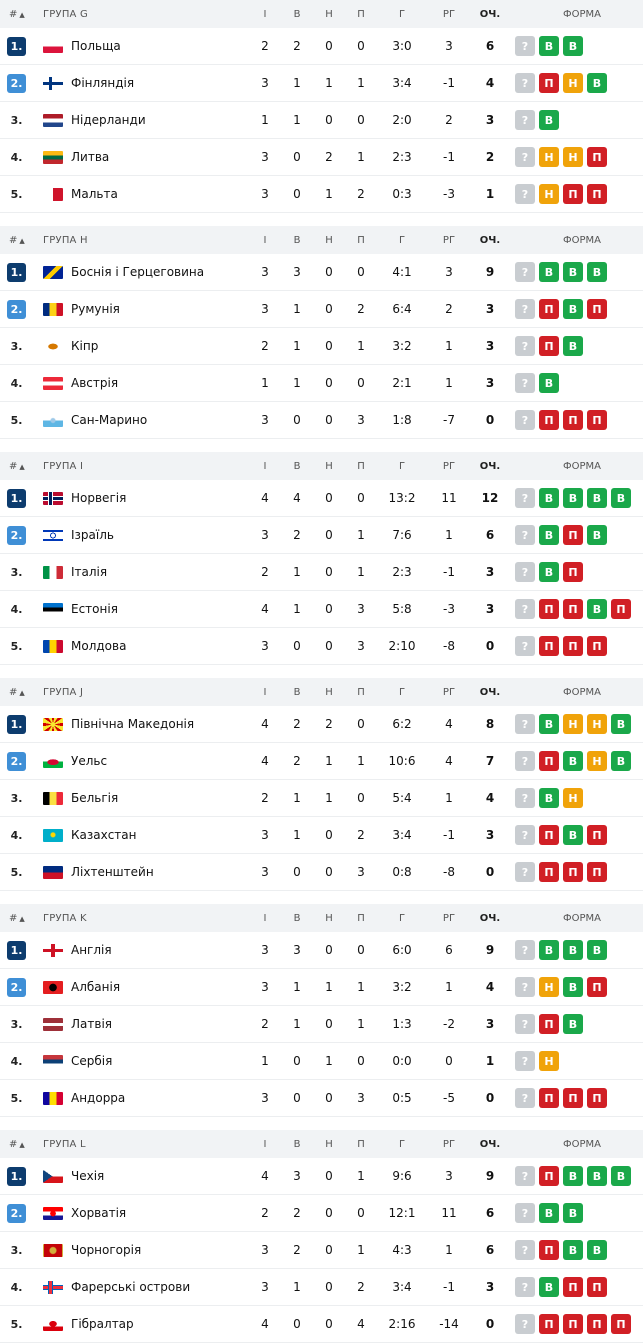  Describe the element at coordinates (321, 498) in the screenshot. I see `table-row: 1. Норвегія 4 4 0 0 13:2 11 12? В В В В` at that location.